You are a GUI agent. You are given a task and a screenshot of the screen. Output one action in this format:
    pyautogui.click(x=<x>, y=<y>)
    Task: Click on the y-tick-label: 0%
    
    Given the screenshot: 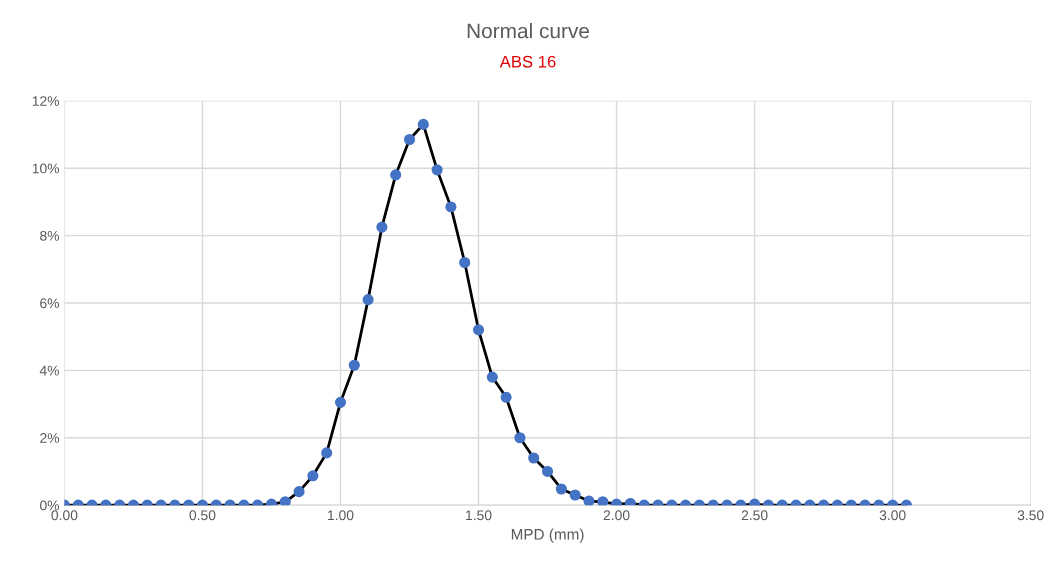 What is the action you would take?
    pyautogui.click(x=50, y=505)
    